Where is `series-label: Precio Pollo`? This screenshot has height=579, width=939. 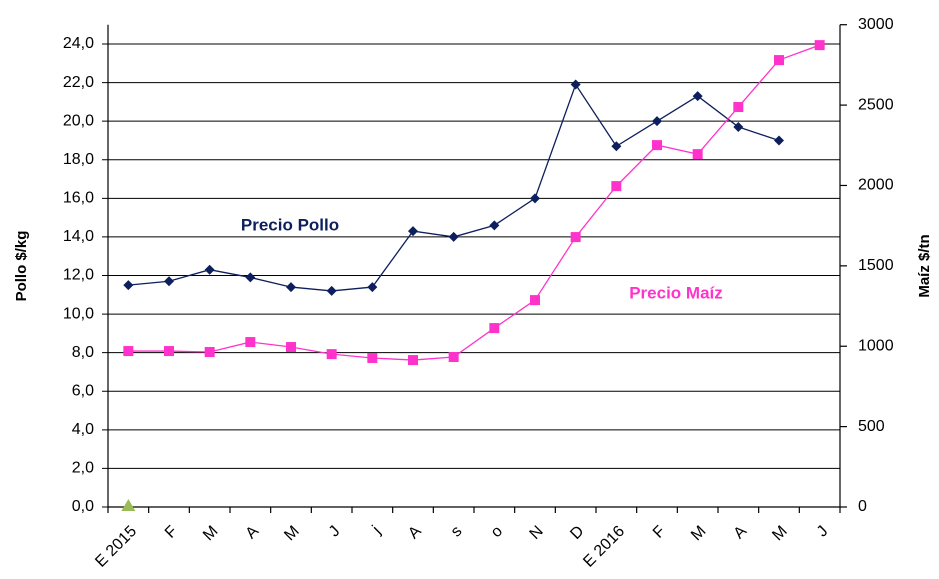 series-label: Precio Pollo is located at coordinates (290, 224).